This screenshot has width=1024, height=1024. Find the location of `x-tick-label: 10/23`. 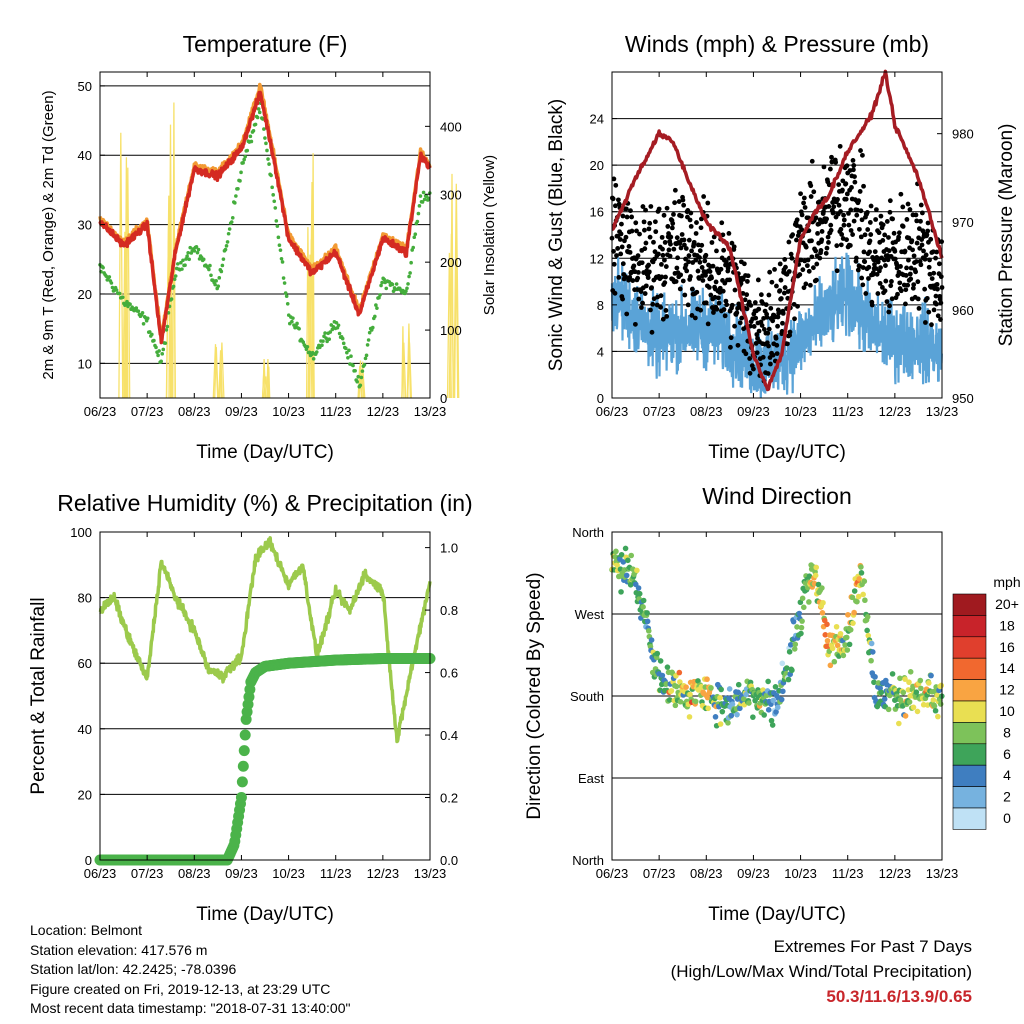

x-tick-label: 10/23 is located at coordinates (288, 411).